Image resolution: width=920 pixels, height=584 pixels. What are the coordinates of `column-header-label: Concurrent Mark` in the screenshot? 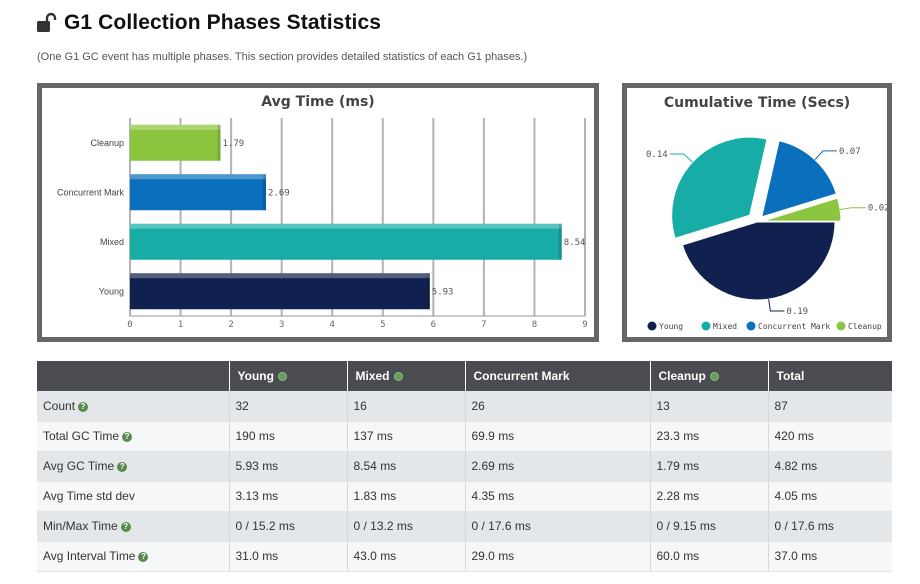 It's located at (521, 376).